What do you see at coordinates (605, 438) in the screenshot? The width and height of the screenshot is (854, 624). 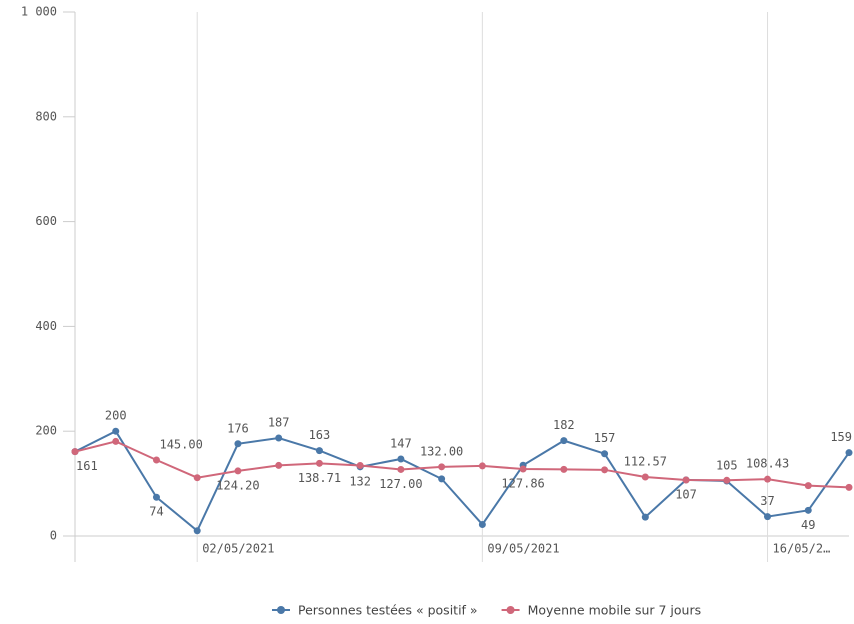 I see `data-label: 157` at bounding box center [605, 438].